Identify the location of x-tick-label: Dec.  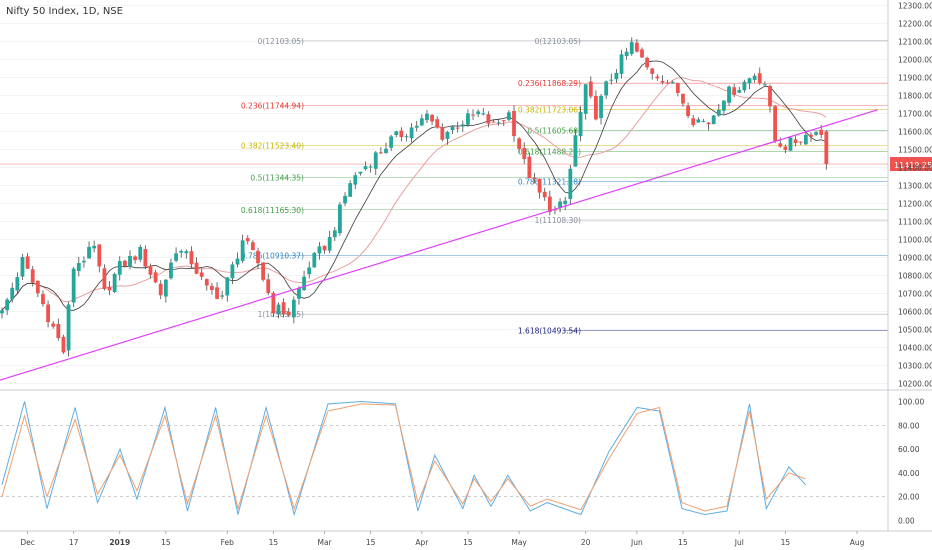
(27, 542).